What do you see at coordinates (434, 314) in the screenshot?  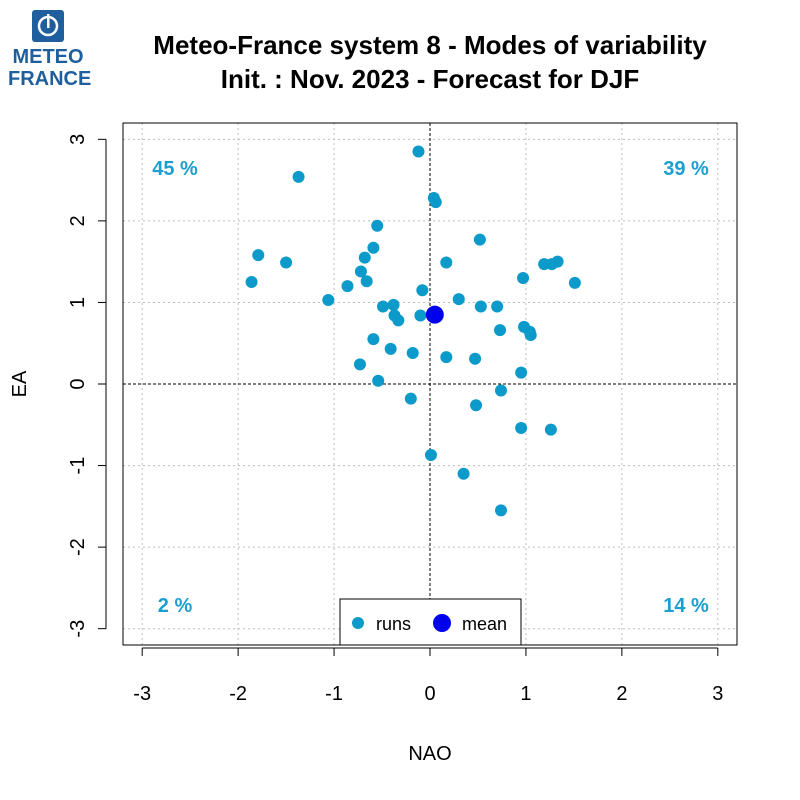 I see `mean-point` at bounding box center [434, 314].